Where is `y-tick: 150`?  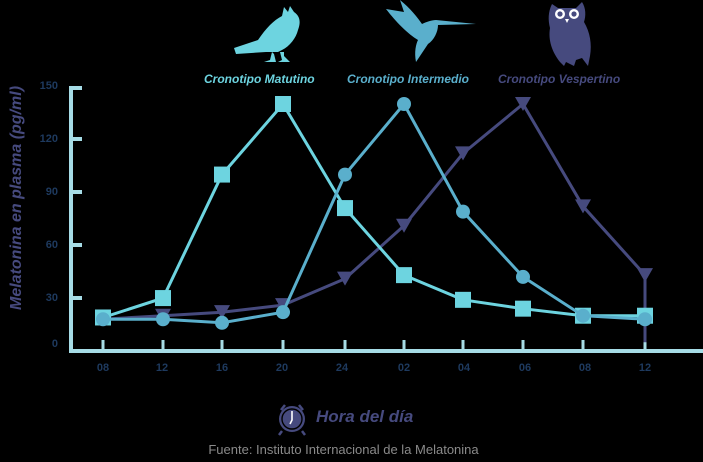 y-tick: 150 is located at coordinates (48, 86).